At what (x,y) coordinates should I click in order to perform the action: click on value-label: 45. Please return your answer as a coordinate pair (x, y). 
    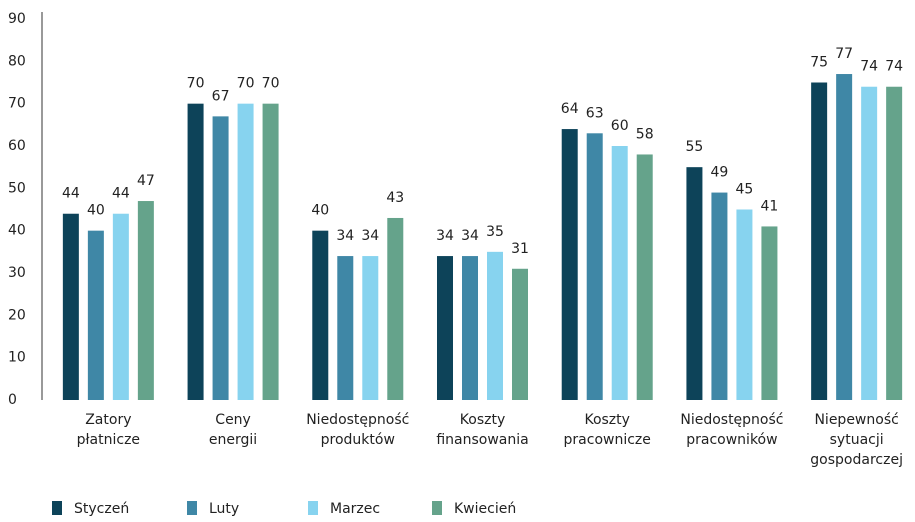
    Looking at the image, I should click on (745, 190).